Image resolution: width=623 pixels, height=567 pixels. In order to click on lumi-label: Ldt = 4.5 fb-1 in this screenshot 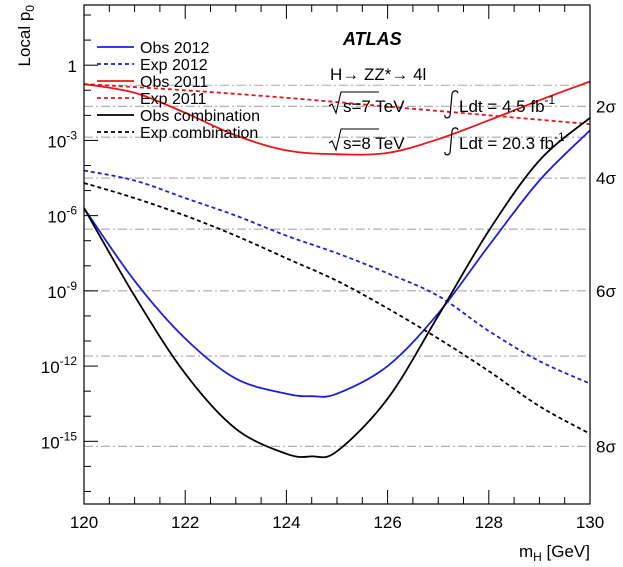, I will do `click(507, 104)`.